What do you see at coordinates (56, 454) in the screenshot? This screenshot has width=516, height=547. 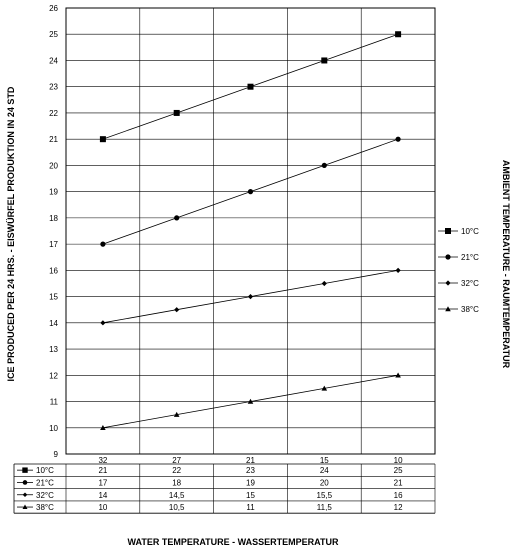 I see `y-tick-label: 9` at bounding box center [56, 454].